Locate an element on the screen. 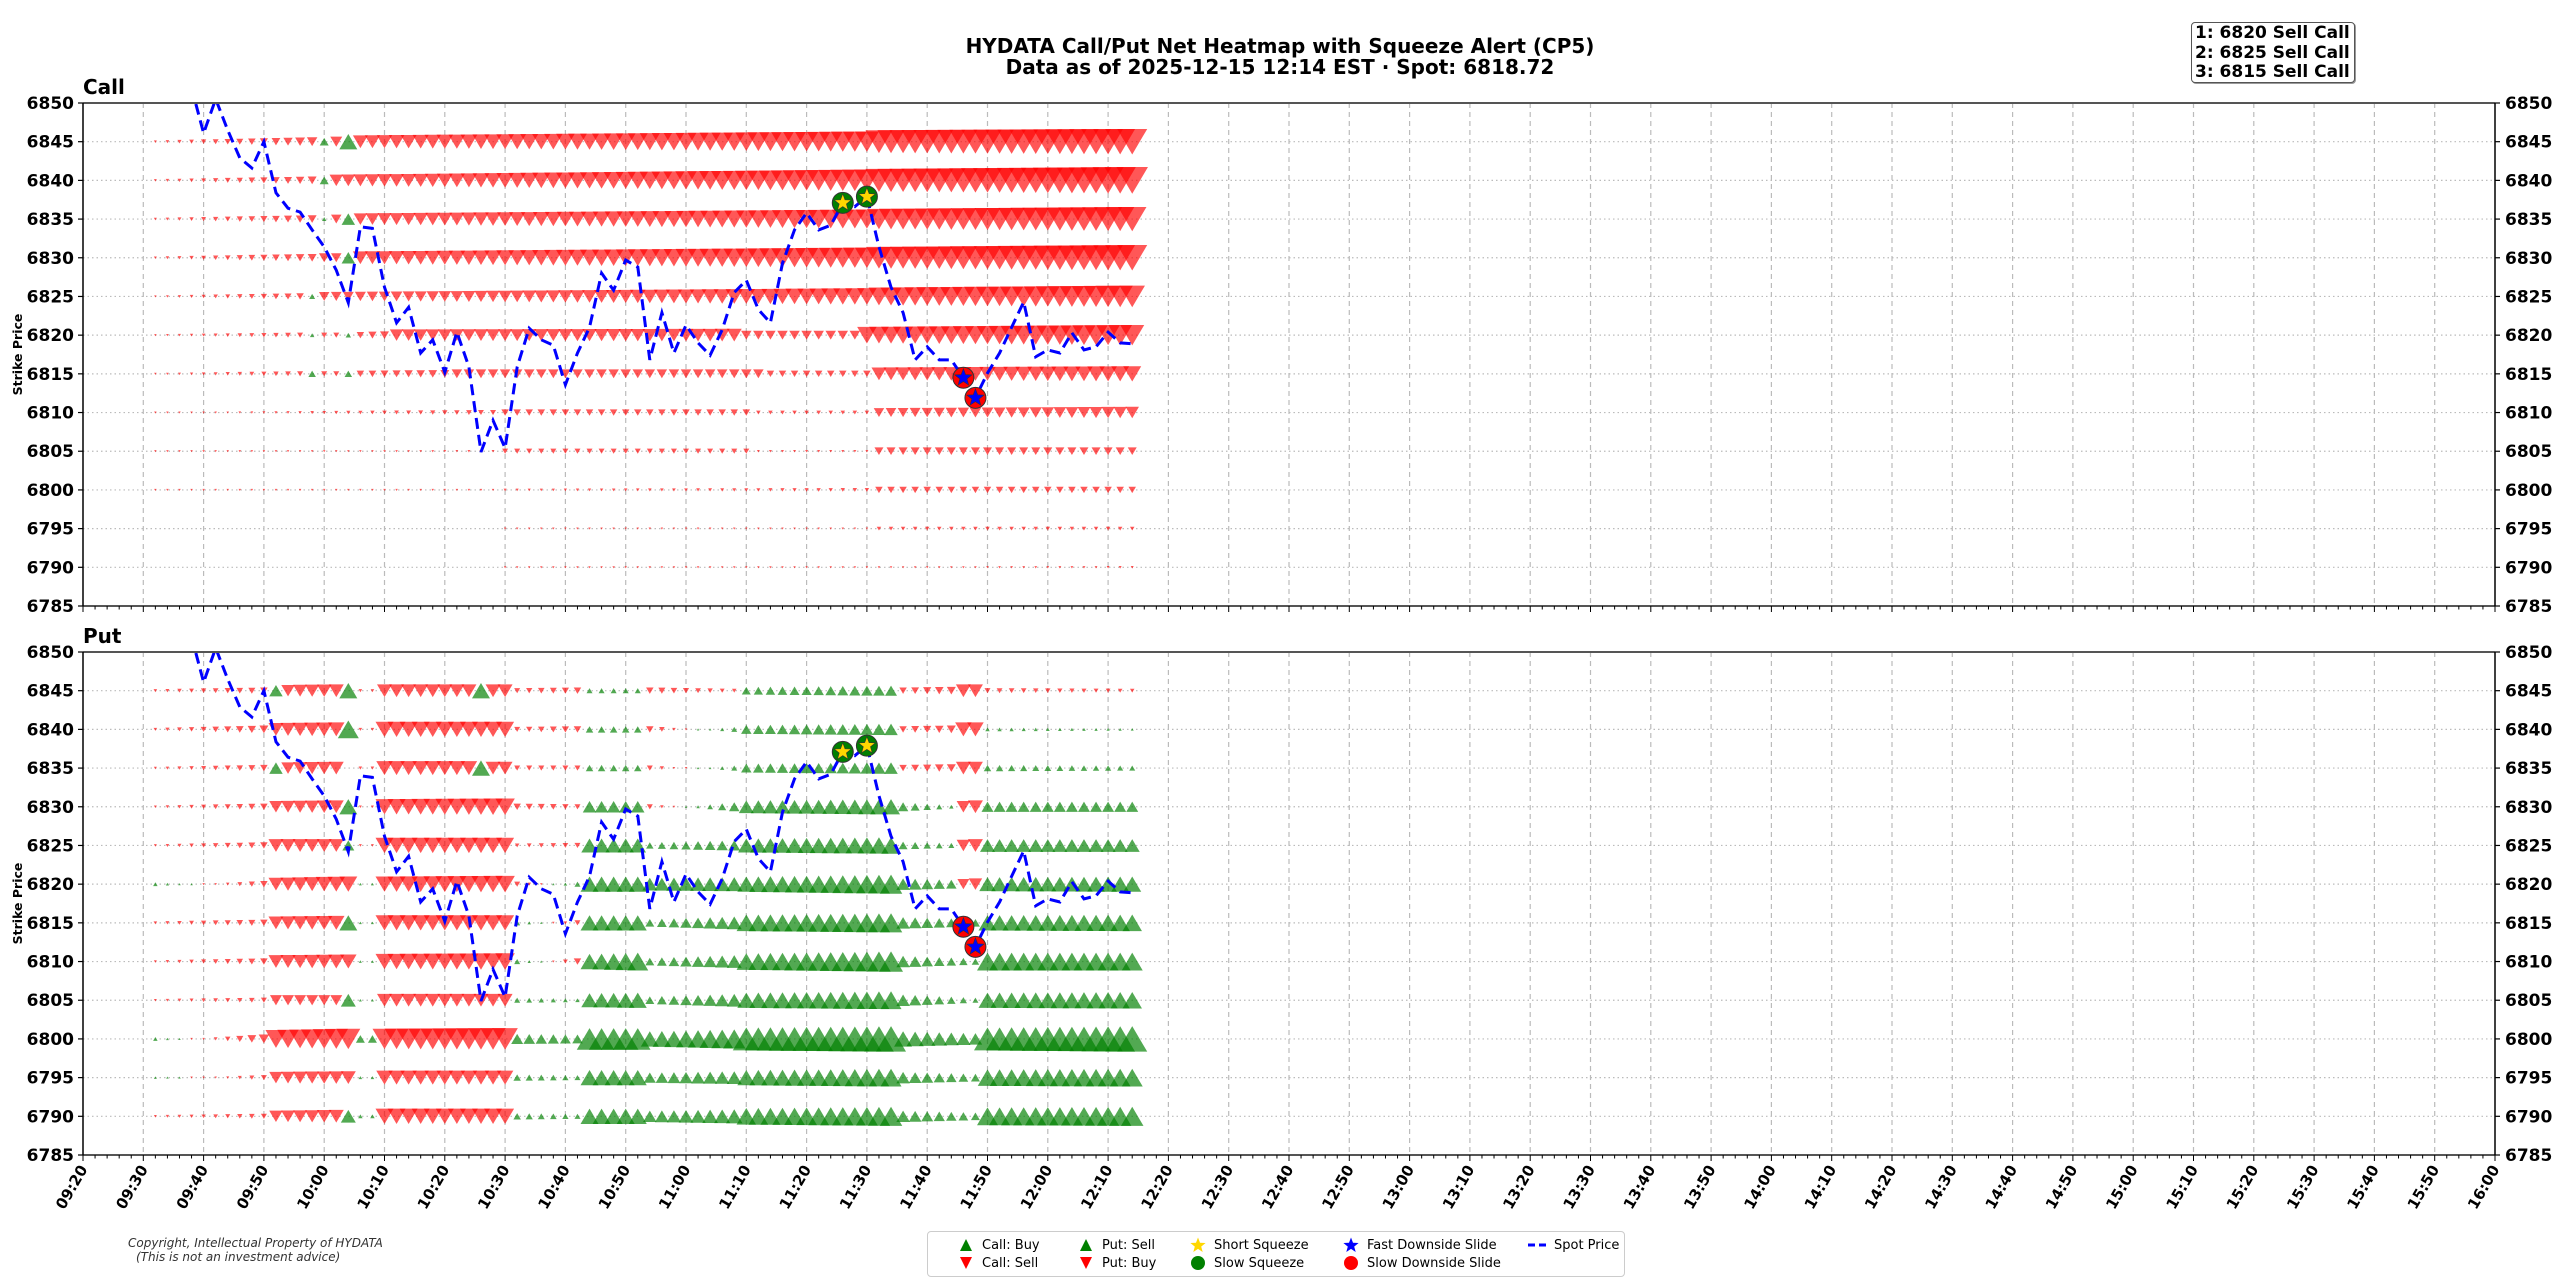  legend-label: Short Squeeze is located at coordinates (1261, 1245).